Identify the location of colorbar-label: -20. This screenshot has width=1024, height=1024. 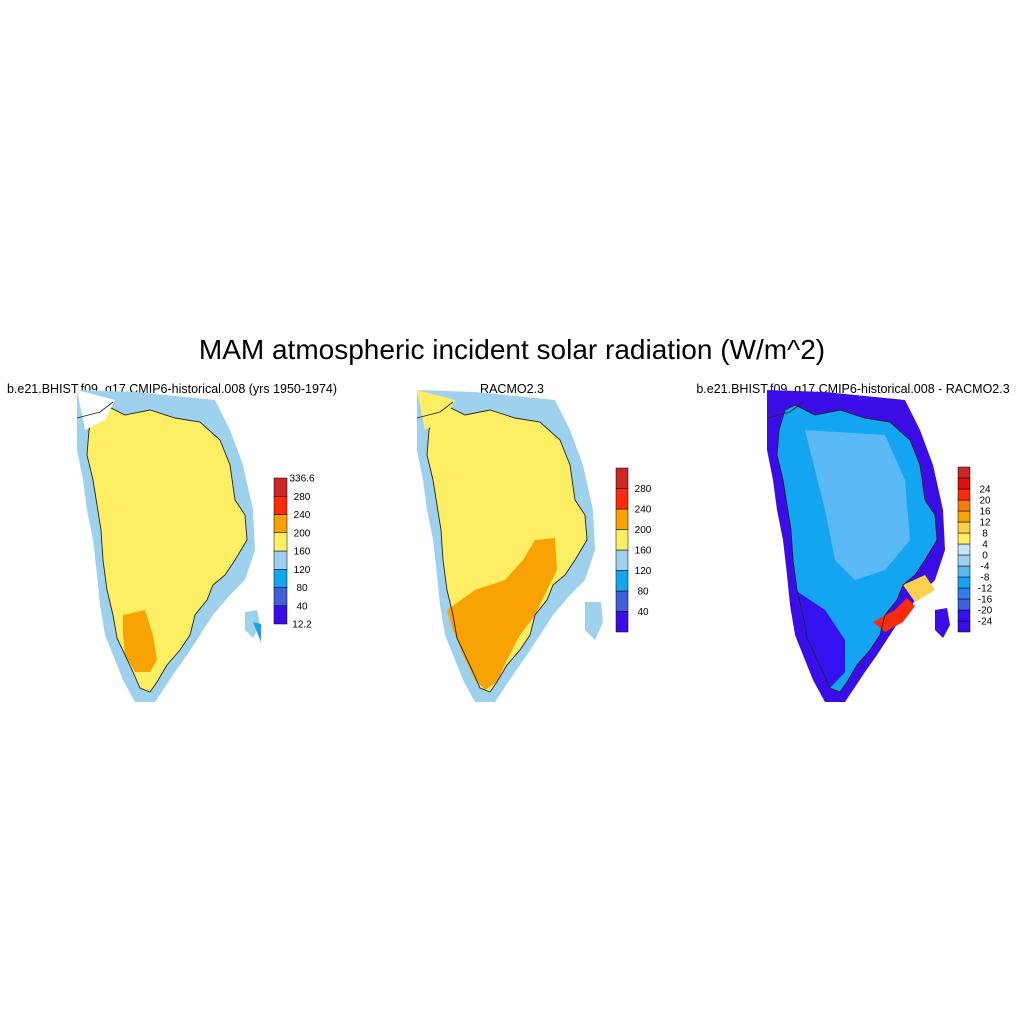
(985, 611).